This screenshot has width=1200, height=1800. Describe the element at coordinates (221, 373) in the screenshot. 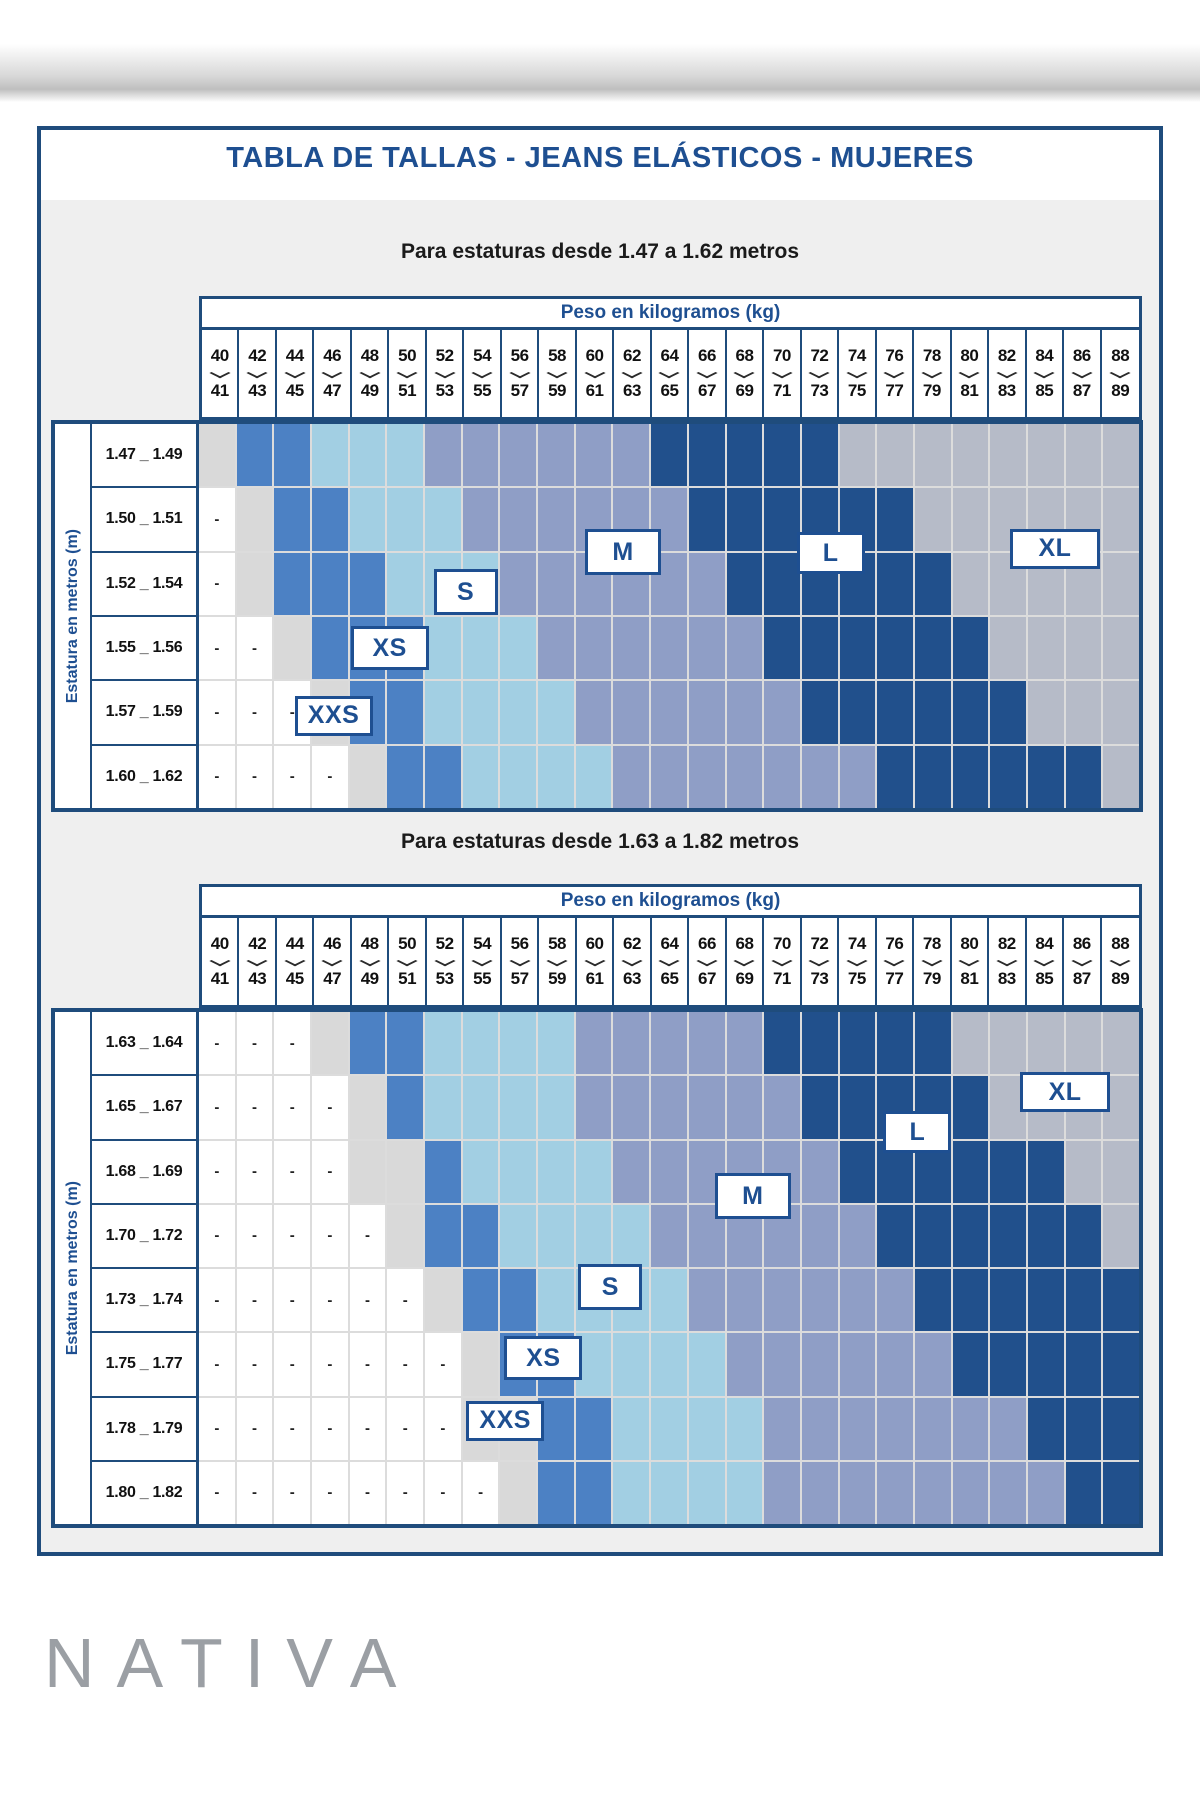

I see `weight-column-header: 40 41` at that location.